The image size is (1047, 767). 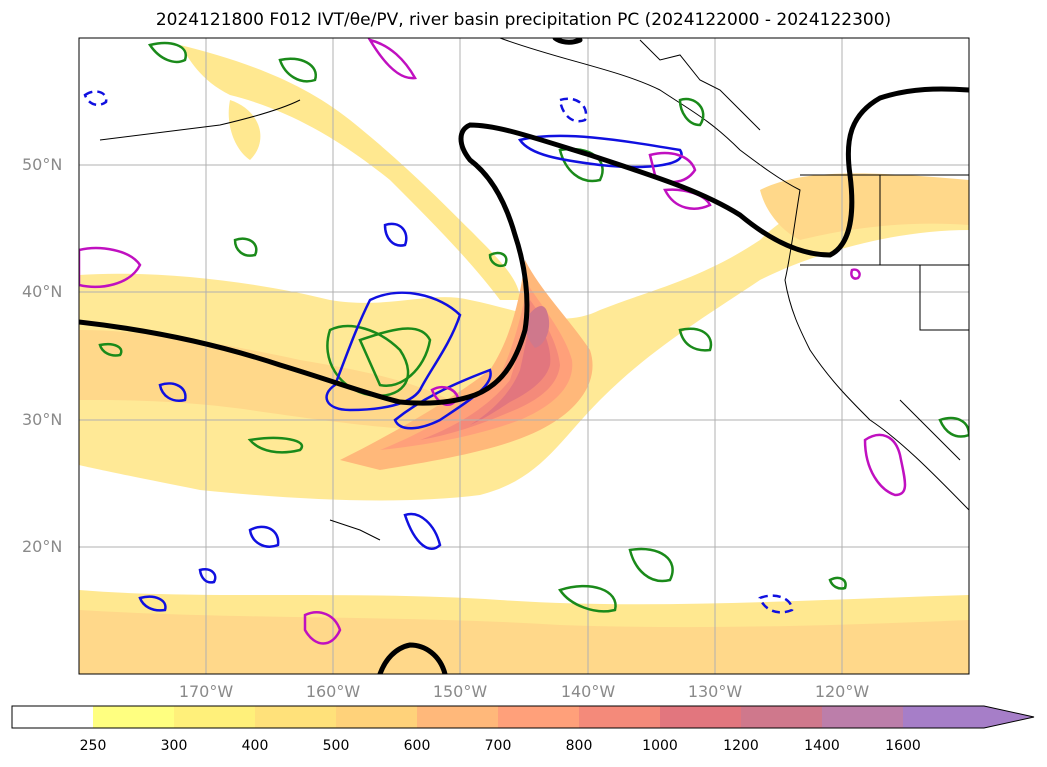 What do you see at coordinates (417, 746) in the screenshot?
I see `colorbar-label-600: 600` at bounding box center [417, 746].